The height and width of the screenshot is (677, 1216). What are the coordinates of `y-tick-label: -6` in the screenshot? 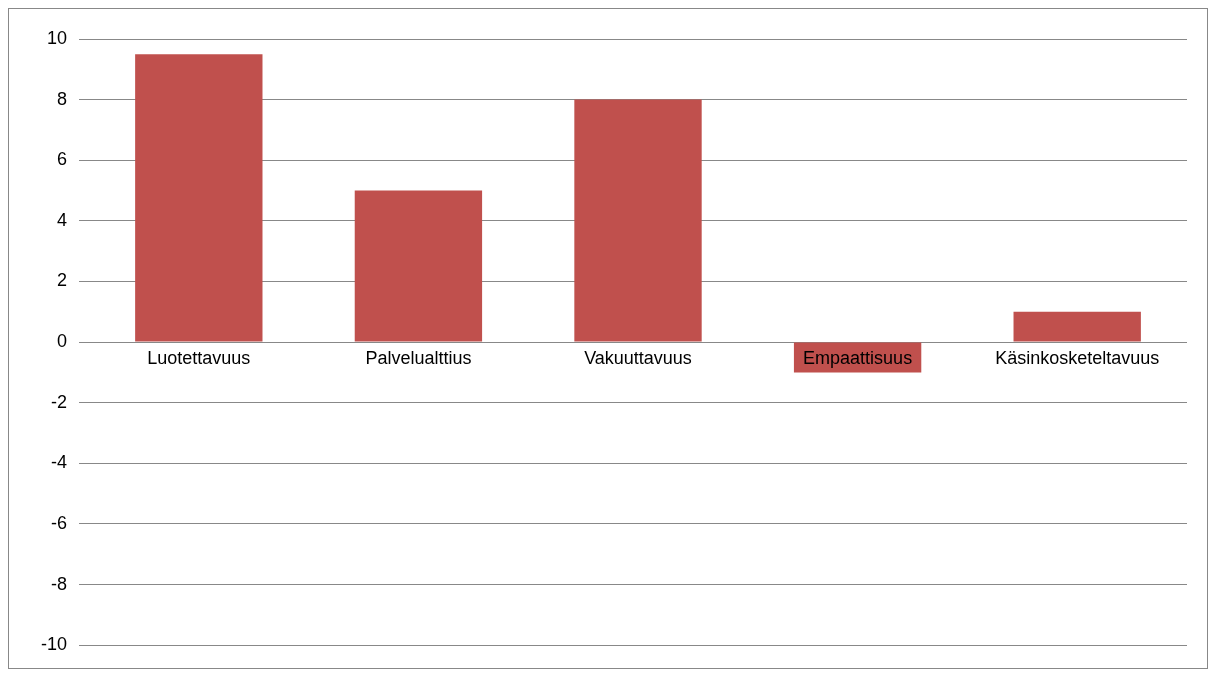 It's located at (59, 522).